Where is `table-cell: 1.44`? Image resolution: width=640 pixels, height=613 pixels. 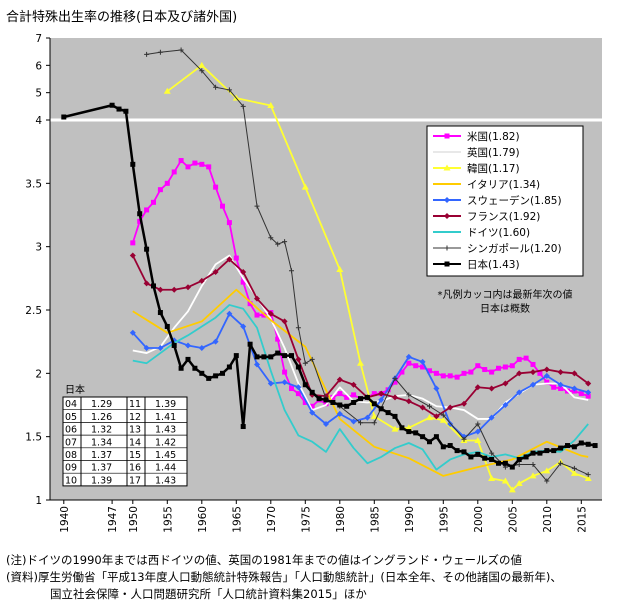 table-cell: 1.44 is located at coordinates (165, 468).